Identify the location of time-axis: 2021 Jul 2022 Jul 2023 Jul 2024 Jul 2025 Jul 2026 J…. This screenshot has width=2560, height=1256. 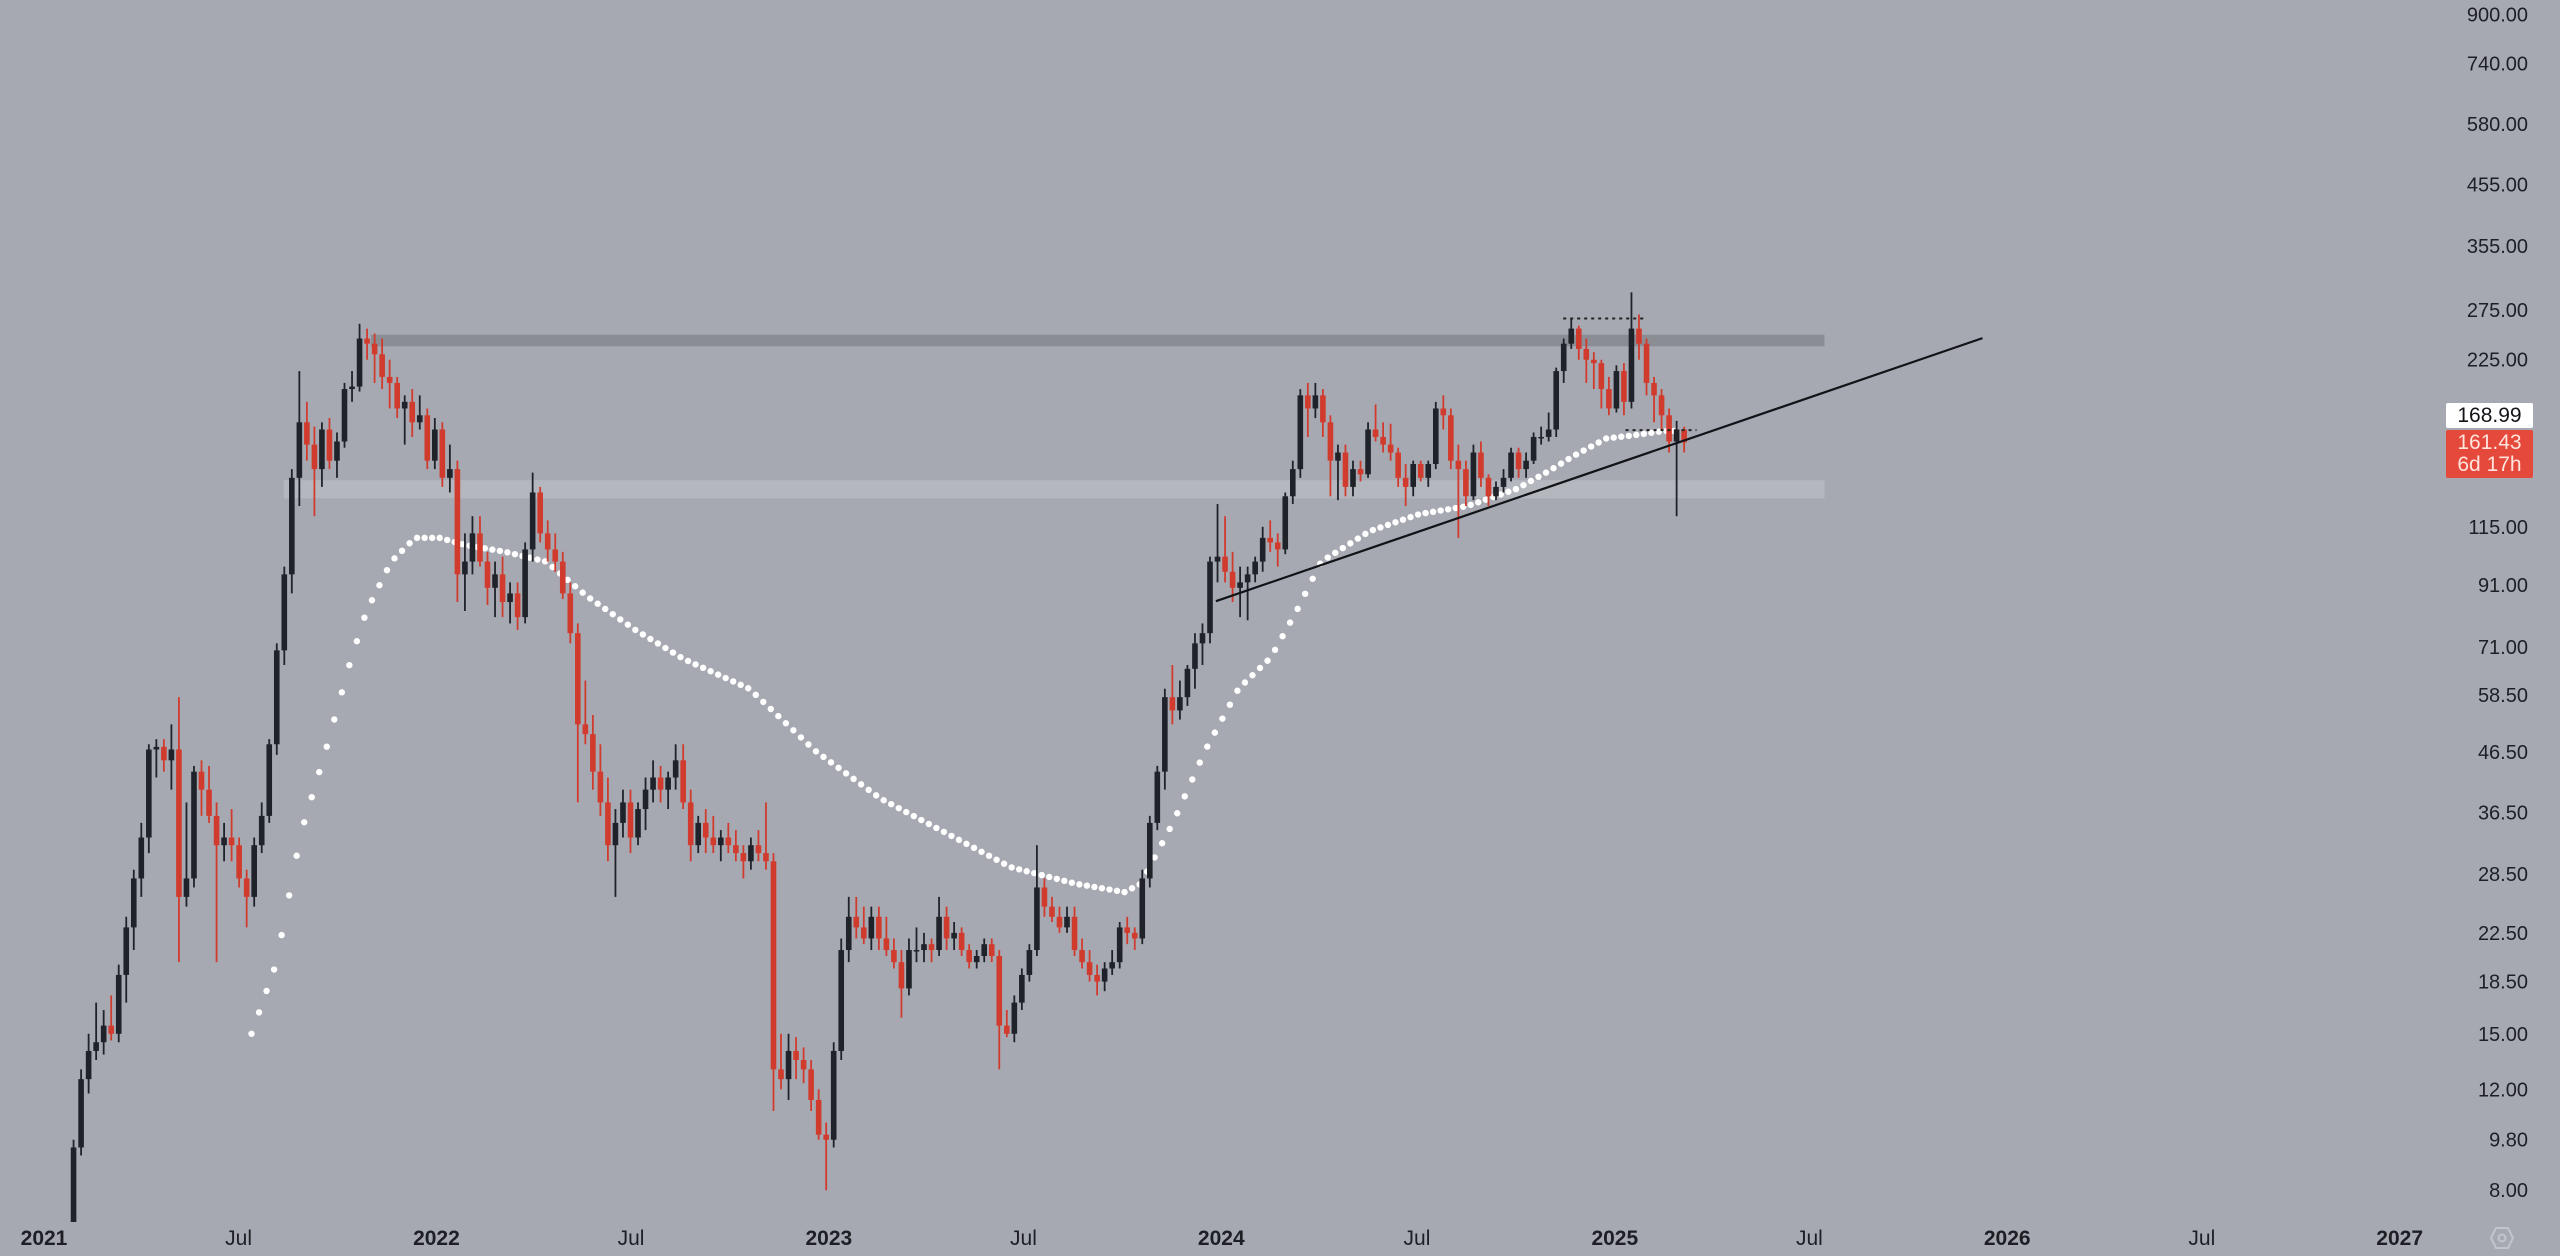
(1222, 1238).